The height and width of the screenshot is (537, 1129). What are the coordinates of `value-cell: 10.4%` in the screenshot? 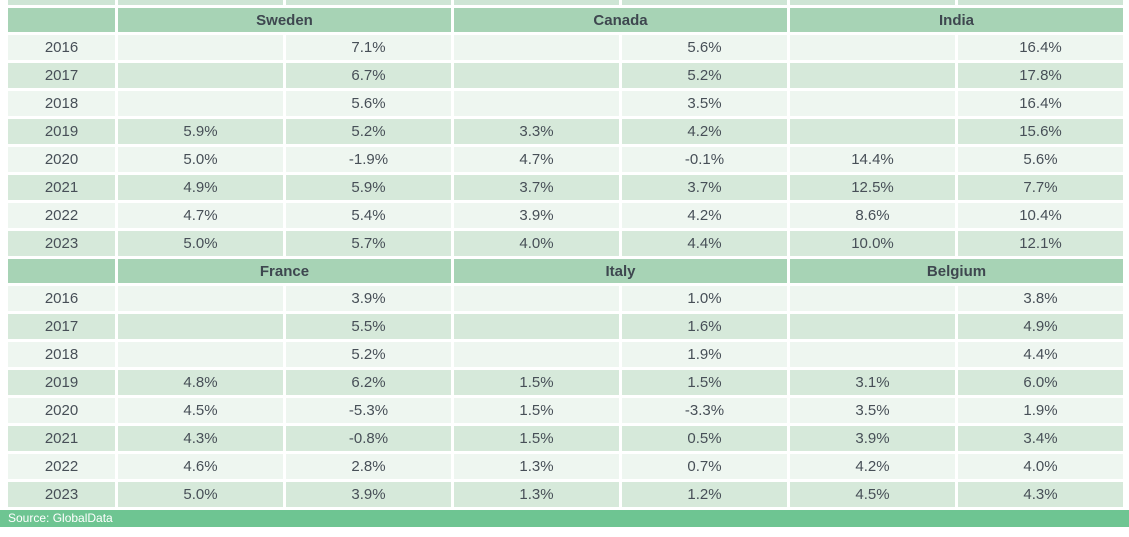 It's located at (1040, 215).